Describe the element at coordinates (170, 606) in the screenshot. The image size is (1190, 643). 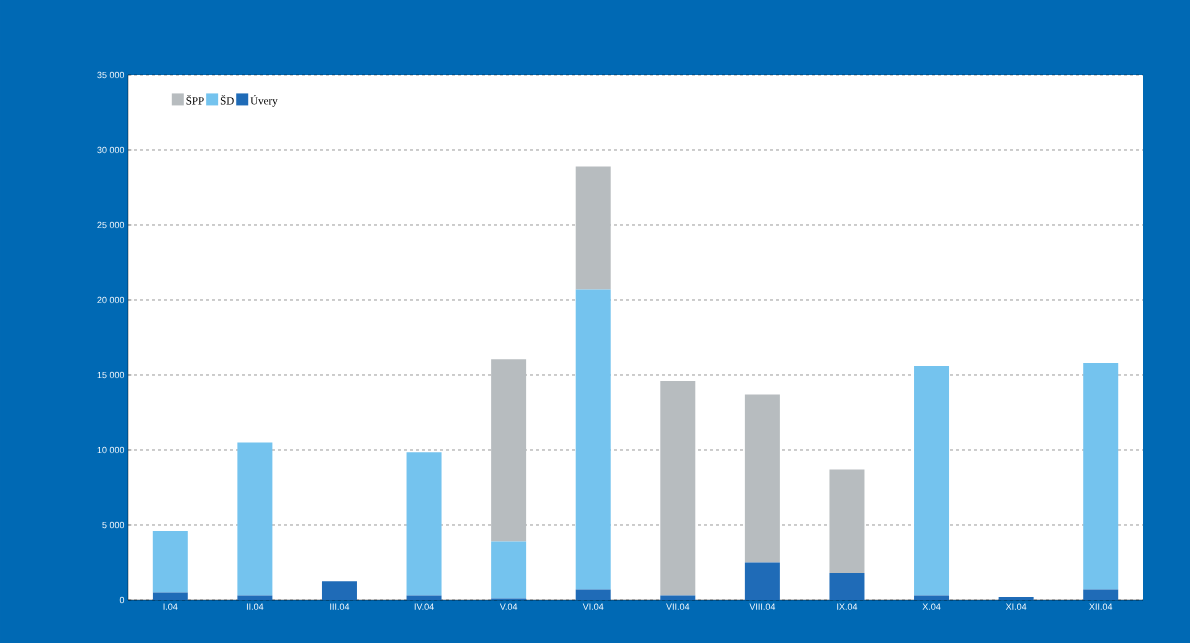
I see `x-tick-label: I.04` at that location.